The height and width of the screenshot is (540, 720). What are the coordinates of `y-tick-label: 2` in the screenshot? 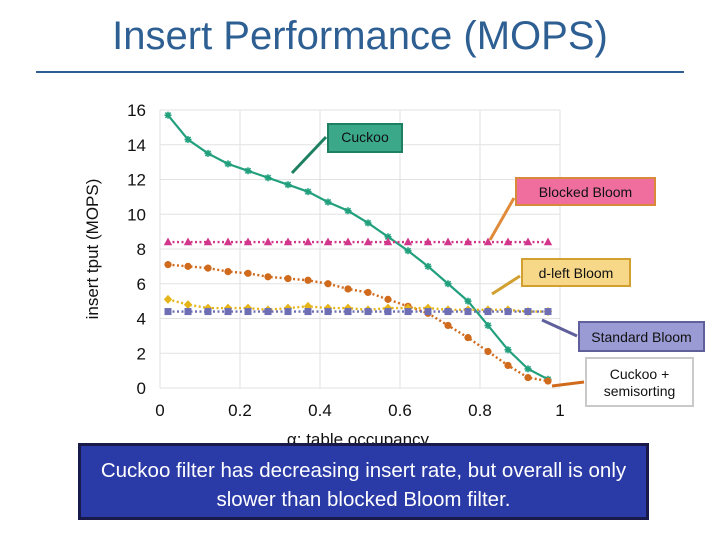 It's located at (141, 353).